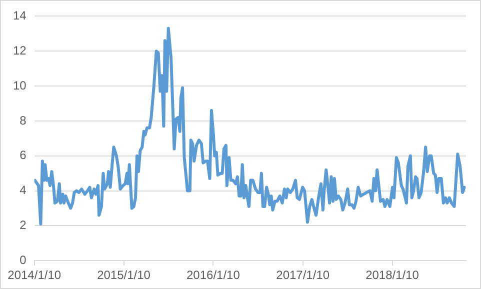  What do you see at coordinates (124, 275) in the screenshot?
I see `x-tick-label: 2015/1/10` at bounding box center [124, 275].